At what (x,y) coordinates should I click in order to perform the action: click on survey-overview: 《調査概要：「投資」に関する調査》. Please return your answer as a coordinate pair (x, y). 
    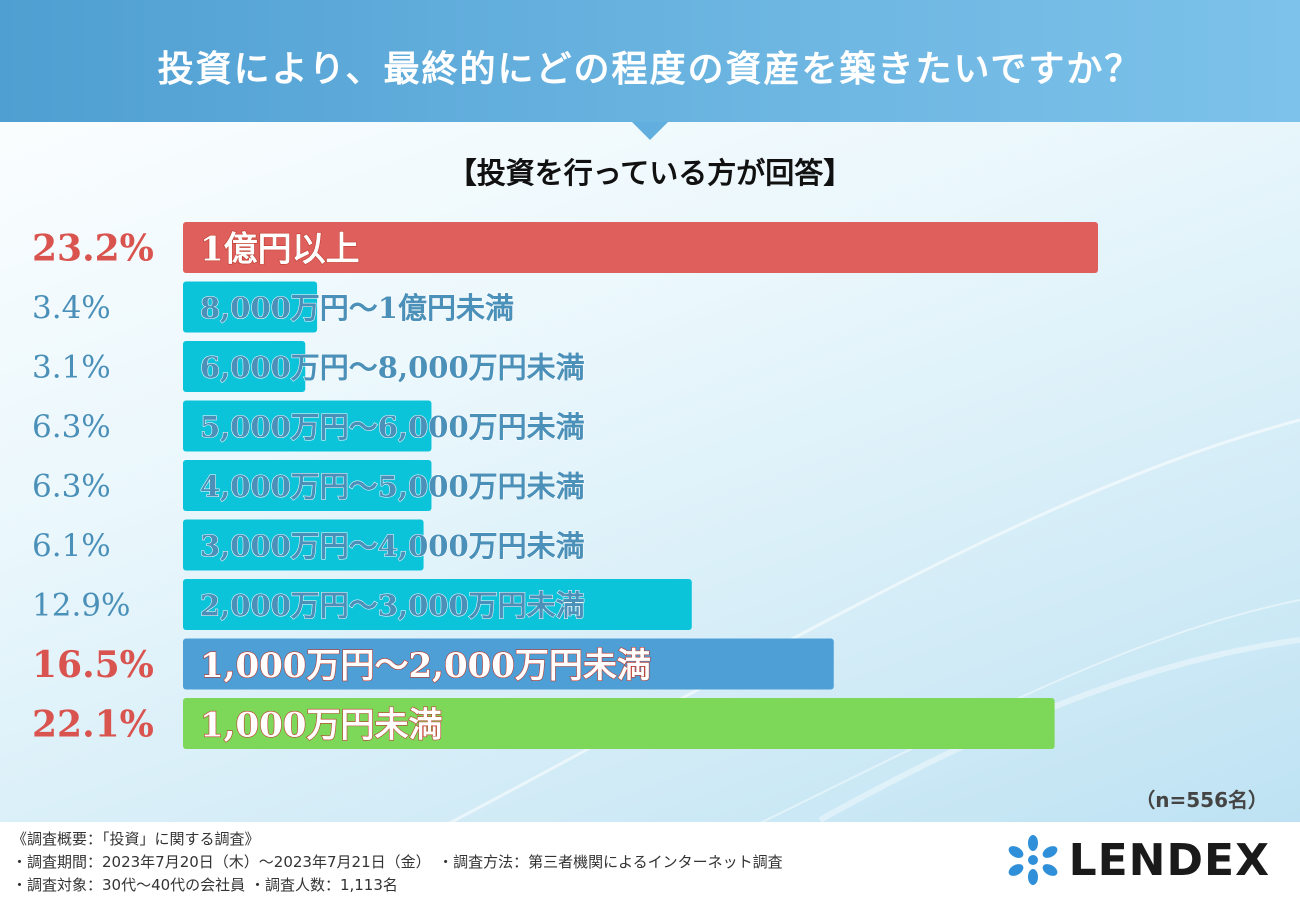
    Looking at the image, I should click on (136, 839).